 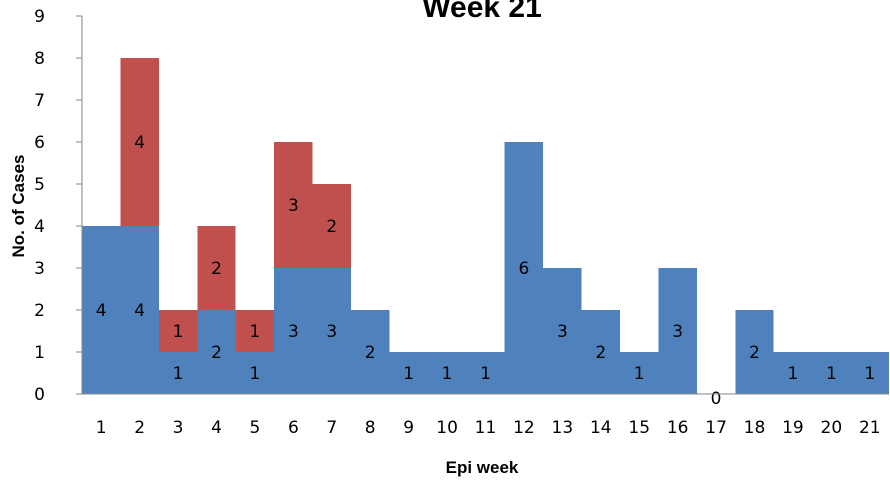 What do you see at coordinates (331, 428) in the screenshot?
I see `x-tick-label: 7` at bounding box center [331, 428].